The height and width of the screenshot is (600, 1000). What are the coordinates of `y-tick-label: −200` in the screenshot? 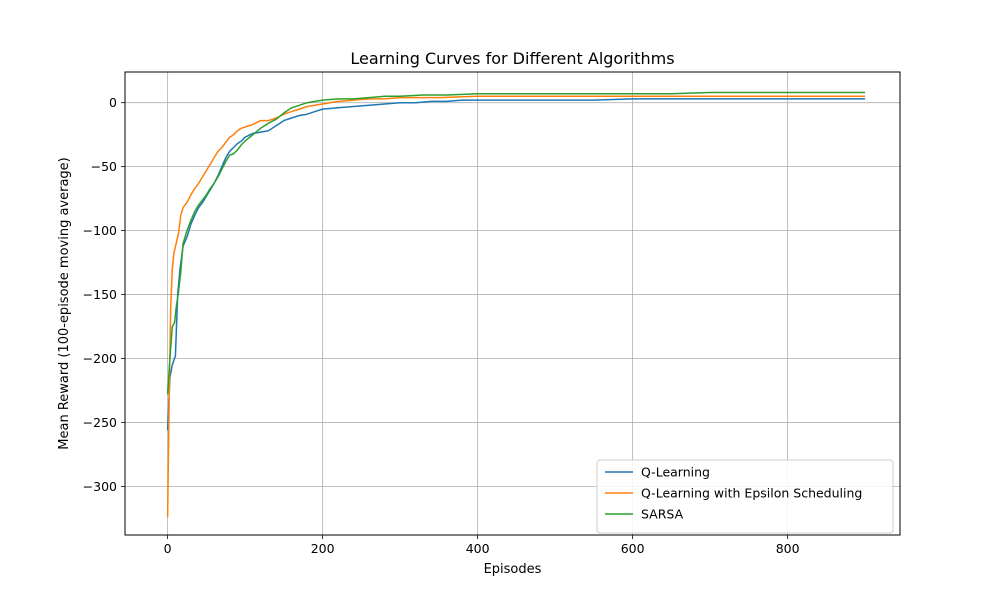 It's located at (100, 358).